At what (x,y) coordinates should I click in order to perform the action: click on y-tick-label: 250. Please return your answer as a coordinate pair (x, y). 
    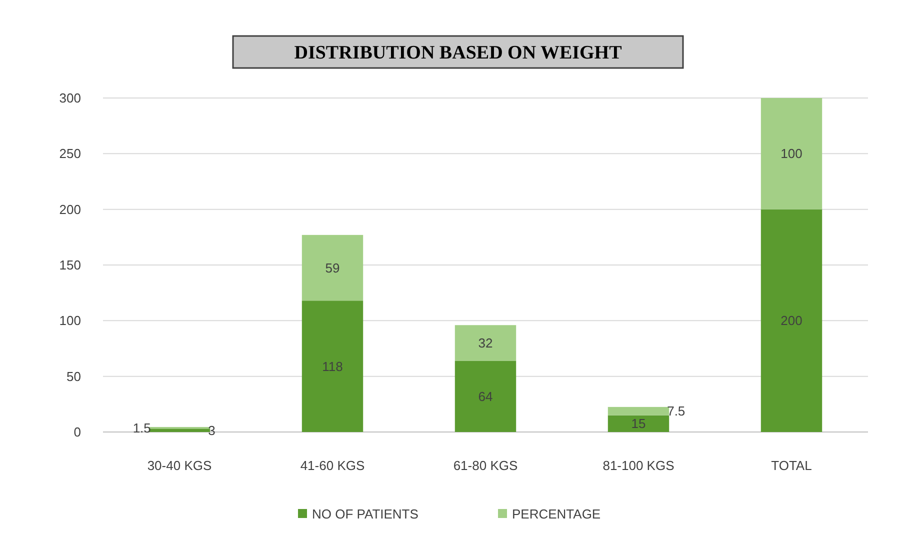
    Looking at the image, I should click on (70, 154).